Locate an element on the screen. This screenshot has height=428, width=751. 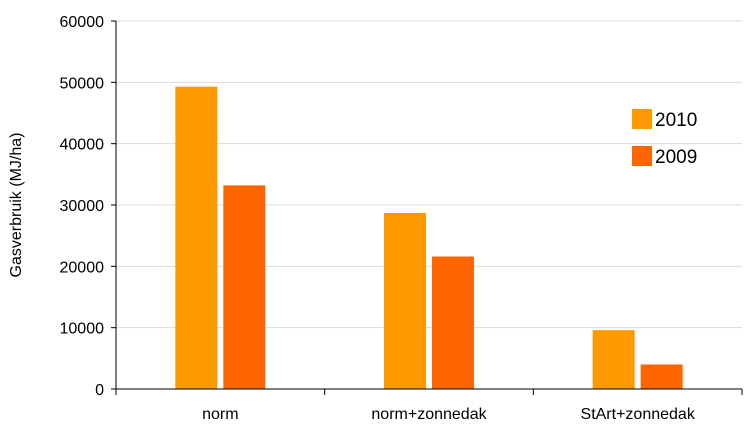
y-tick-label: 50000 is located at coordinates (82, 83).